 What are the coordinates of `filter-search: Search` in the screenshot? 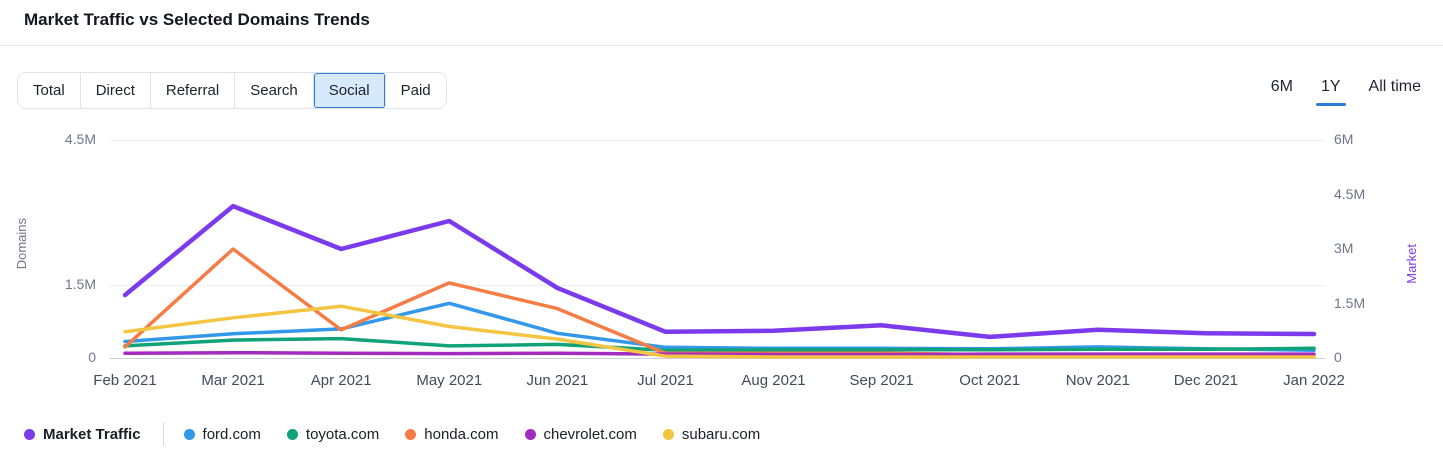 It's located at (274, 90).